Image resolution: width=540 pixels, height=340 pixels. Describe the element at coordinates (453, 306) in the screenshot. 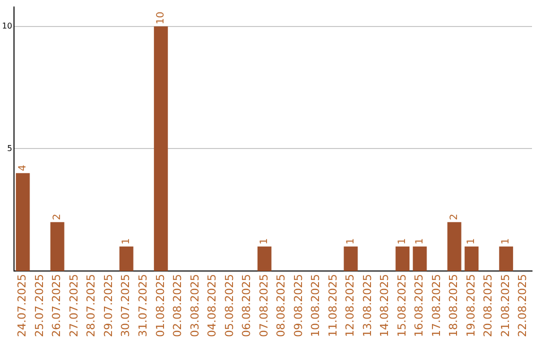

I see `x-tick-label: 18.08.2025` at that location.